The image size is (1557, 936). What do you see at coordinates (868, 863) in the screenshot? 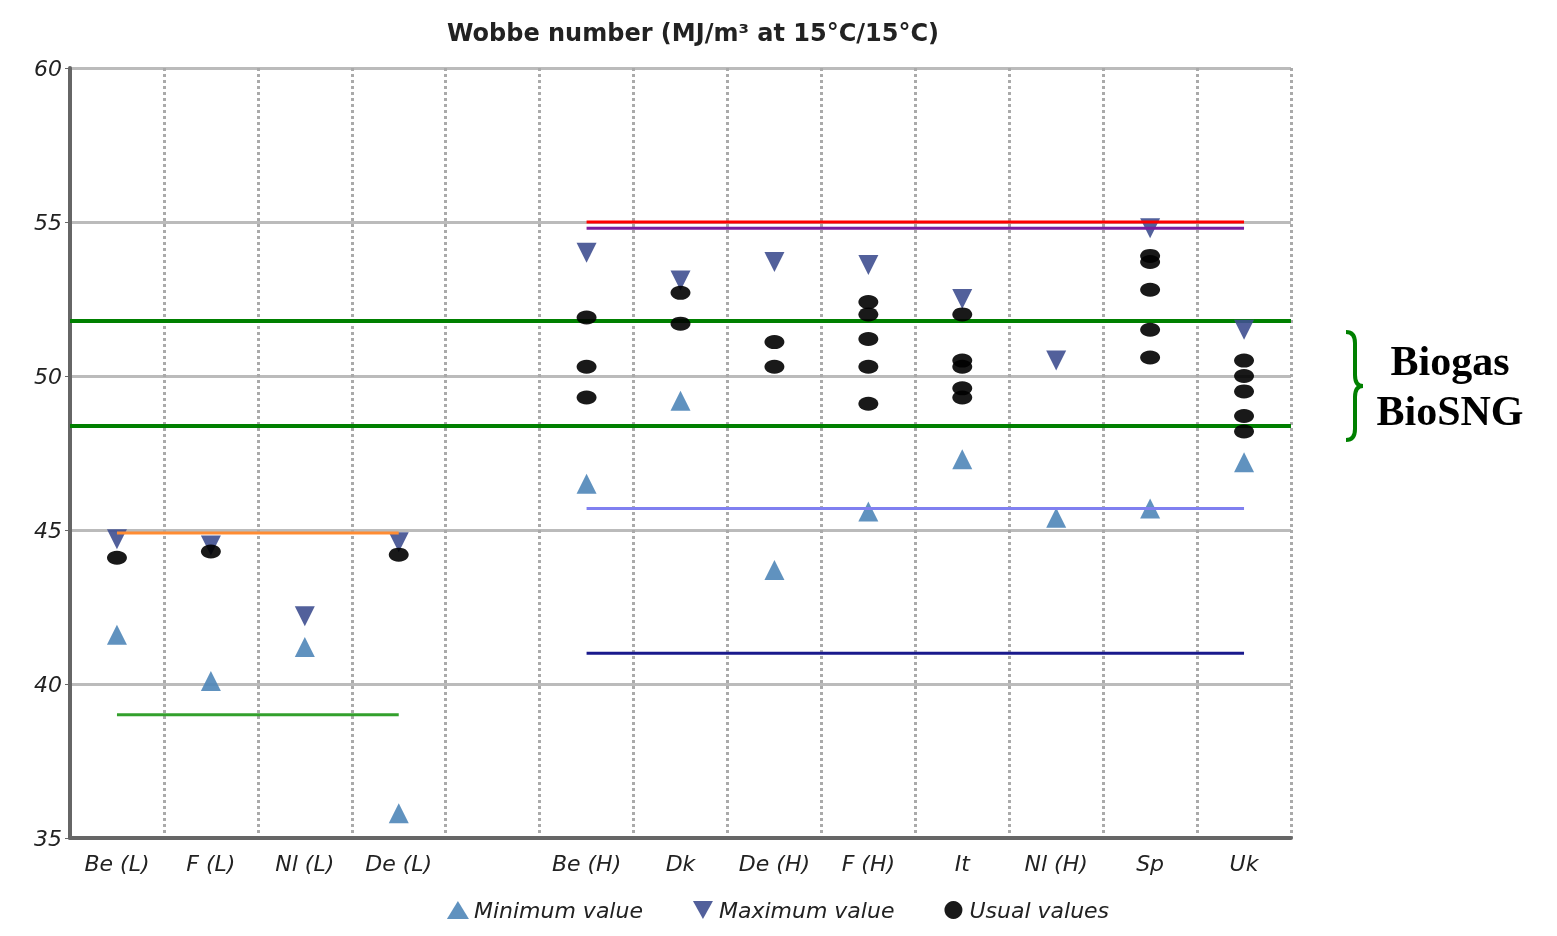
I see `x-tick-label: F (H)` at bounding box center [868, 863].